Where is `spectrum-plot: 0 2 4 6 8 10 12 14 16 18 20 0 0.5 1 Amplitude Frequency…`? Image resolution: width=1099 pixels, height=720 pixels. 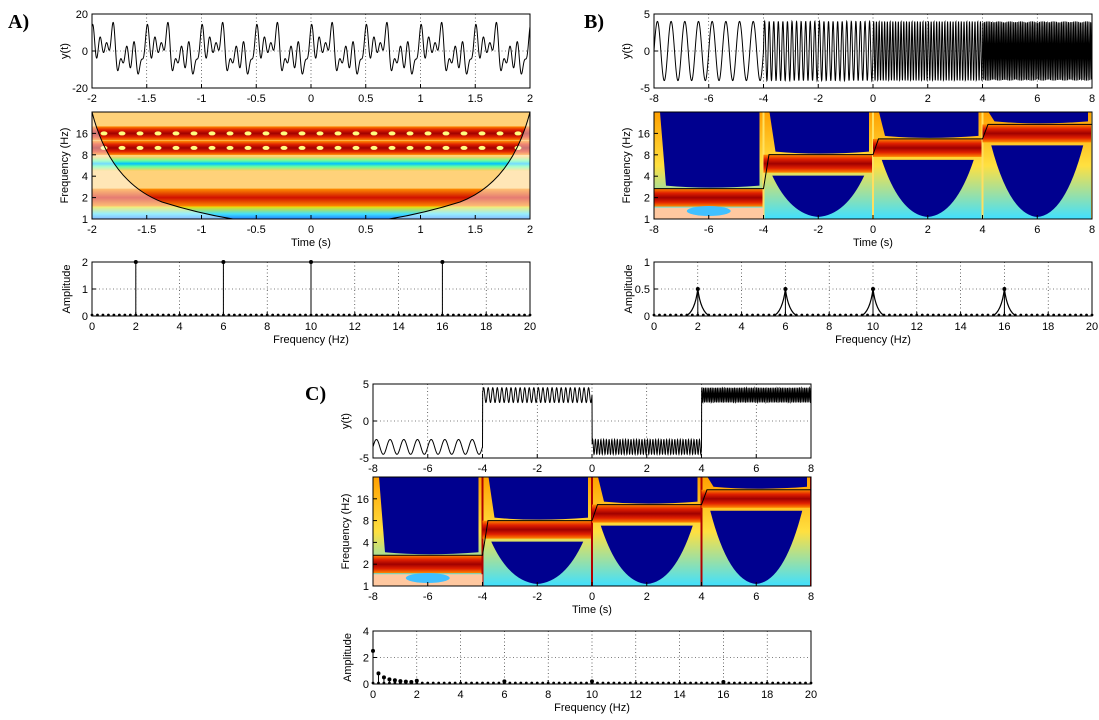 spectrum-plot: 0 2 4 6 8 10 12 14 16 18 20 0 0.5 1 Amplitude Frequency… is located at coordinates (860, 301).